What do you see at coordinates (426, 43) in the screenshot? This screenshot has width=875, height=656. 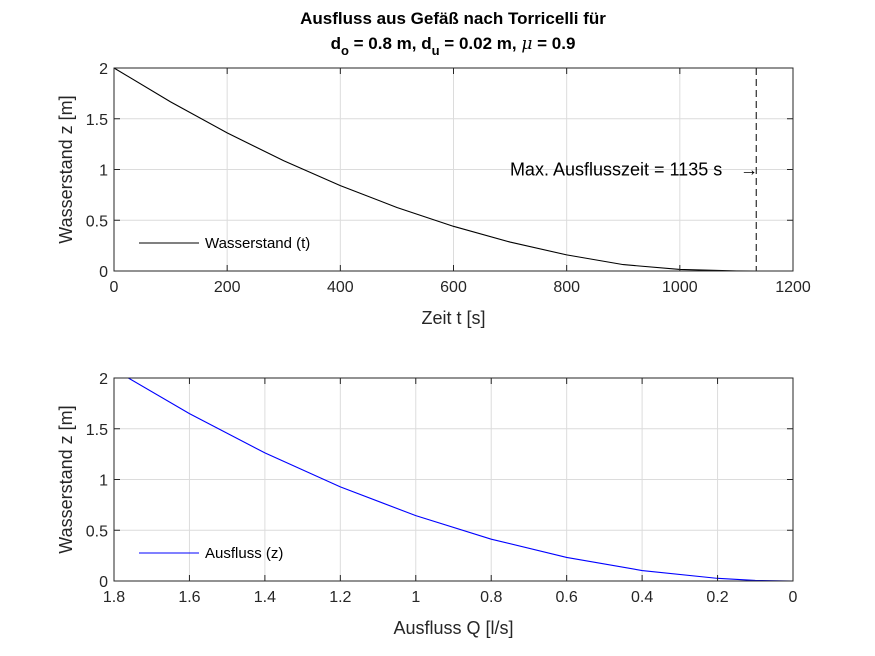 I see `title-d-u: d` at bounding box center [426, 43].